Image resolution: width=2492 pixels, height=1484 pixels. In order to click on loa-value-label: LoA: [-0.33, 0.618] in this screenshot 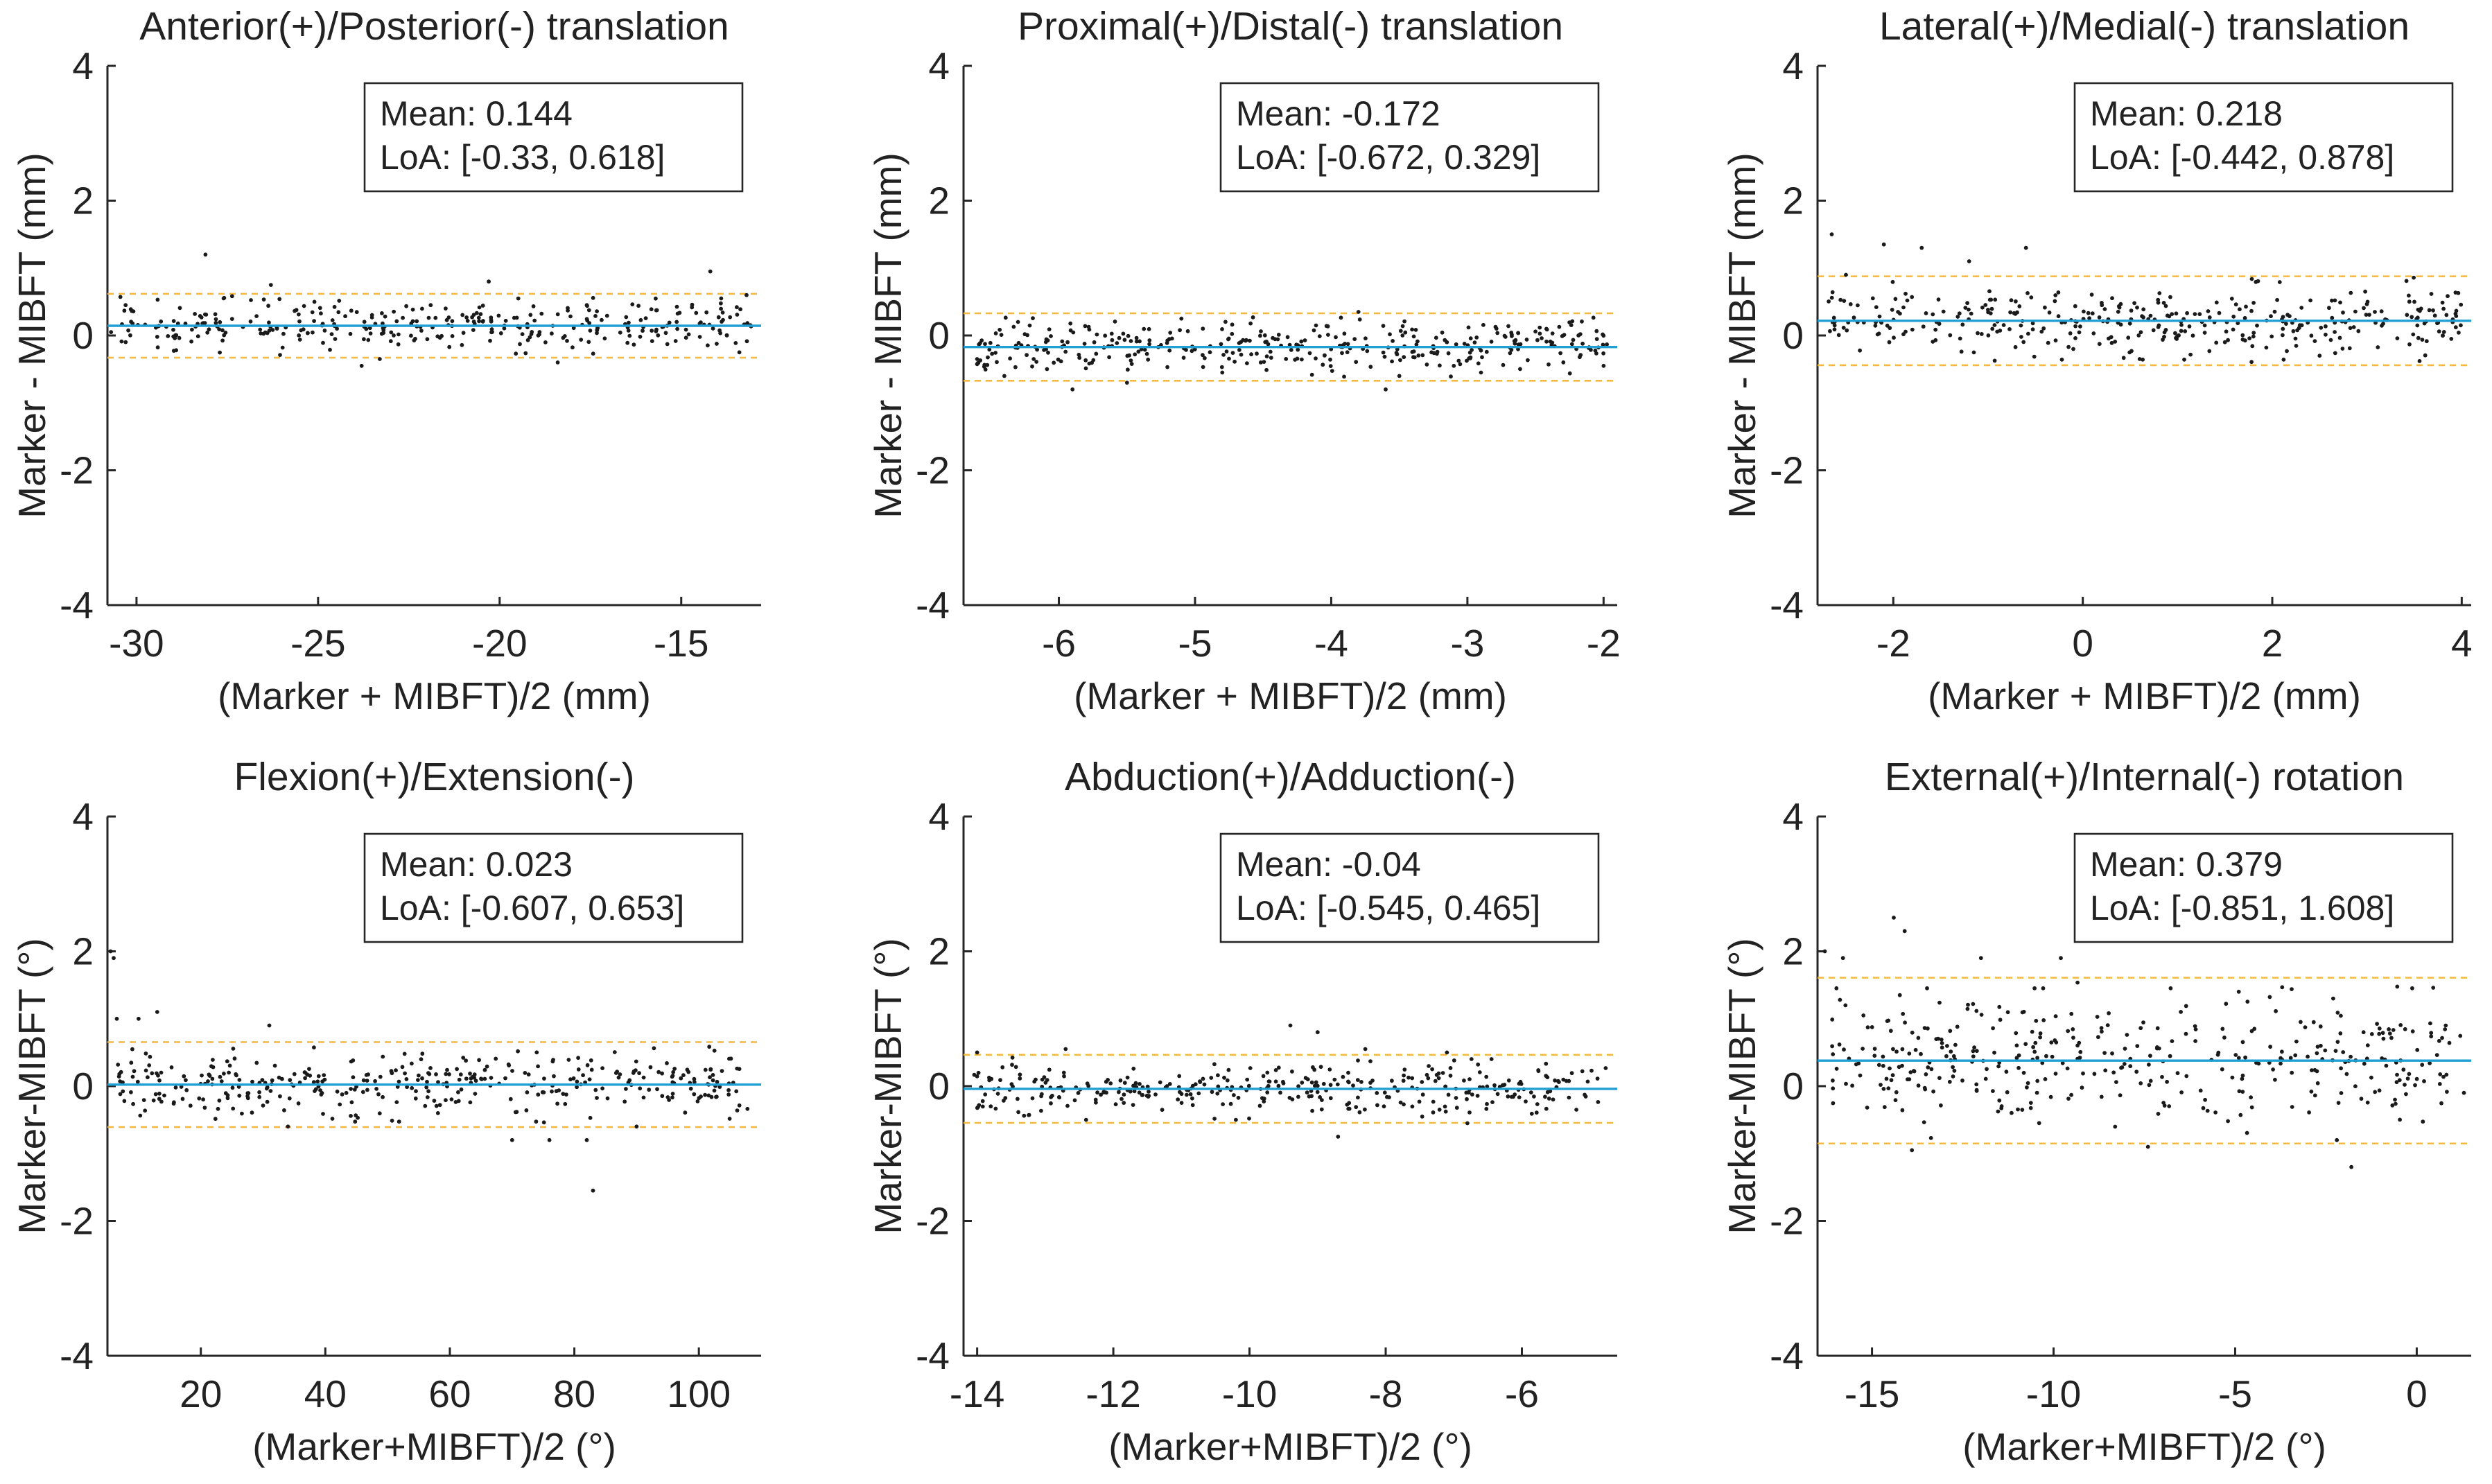, I will do `click(522, 157)`.